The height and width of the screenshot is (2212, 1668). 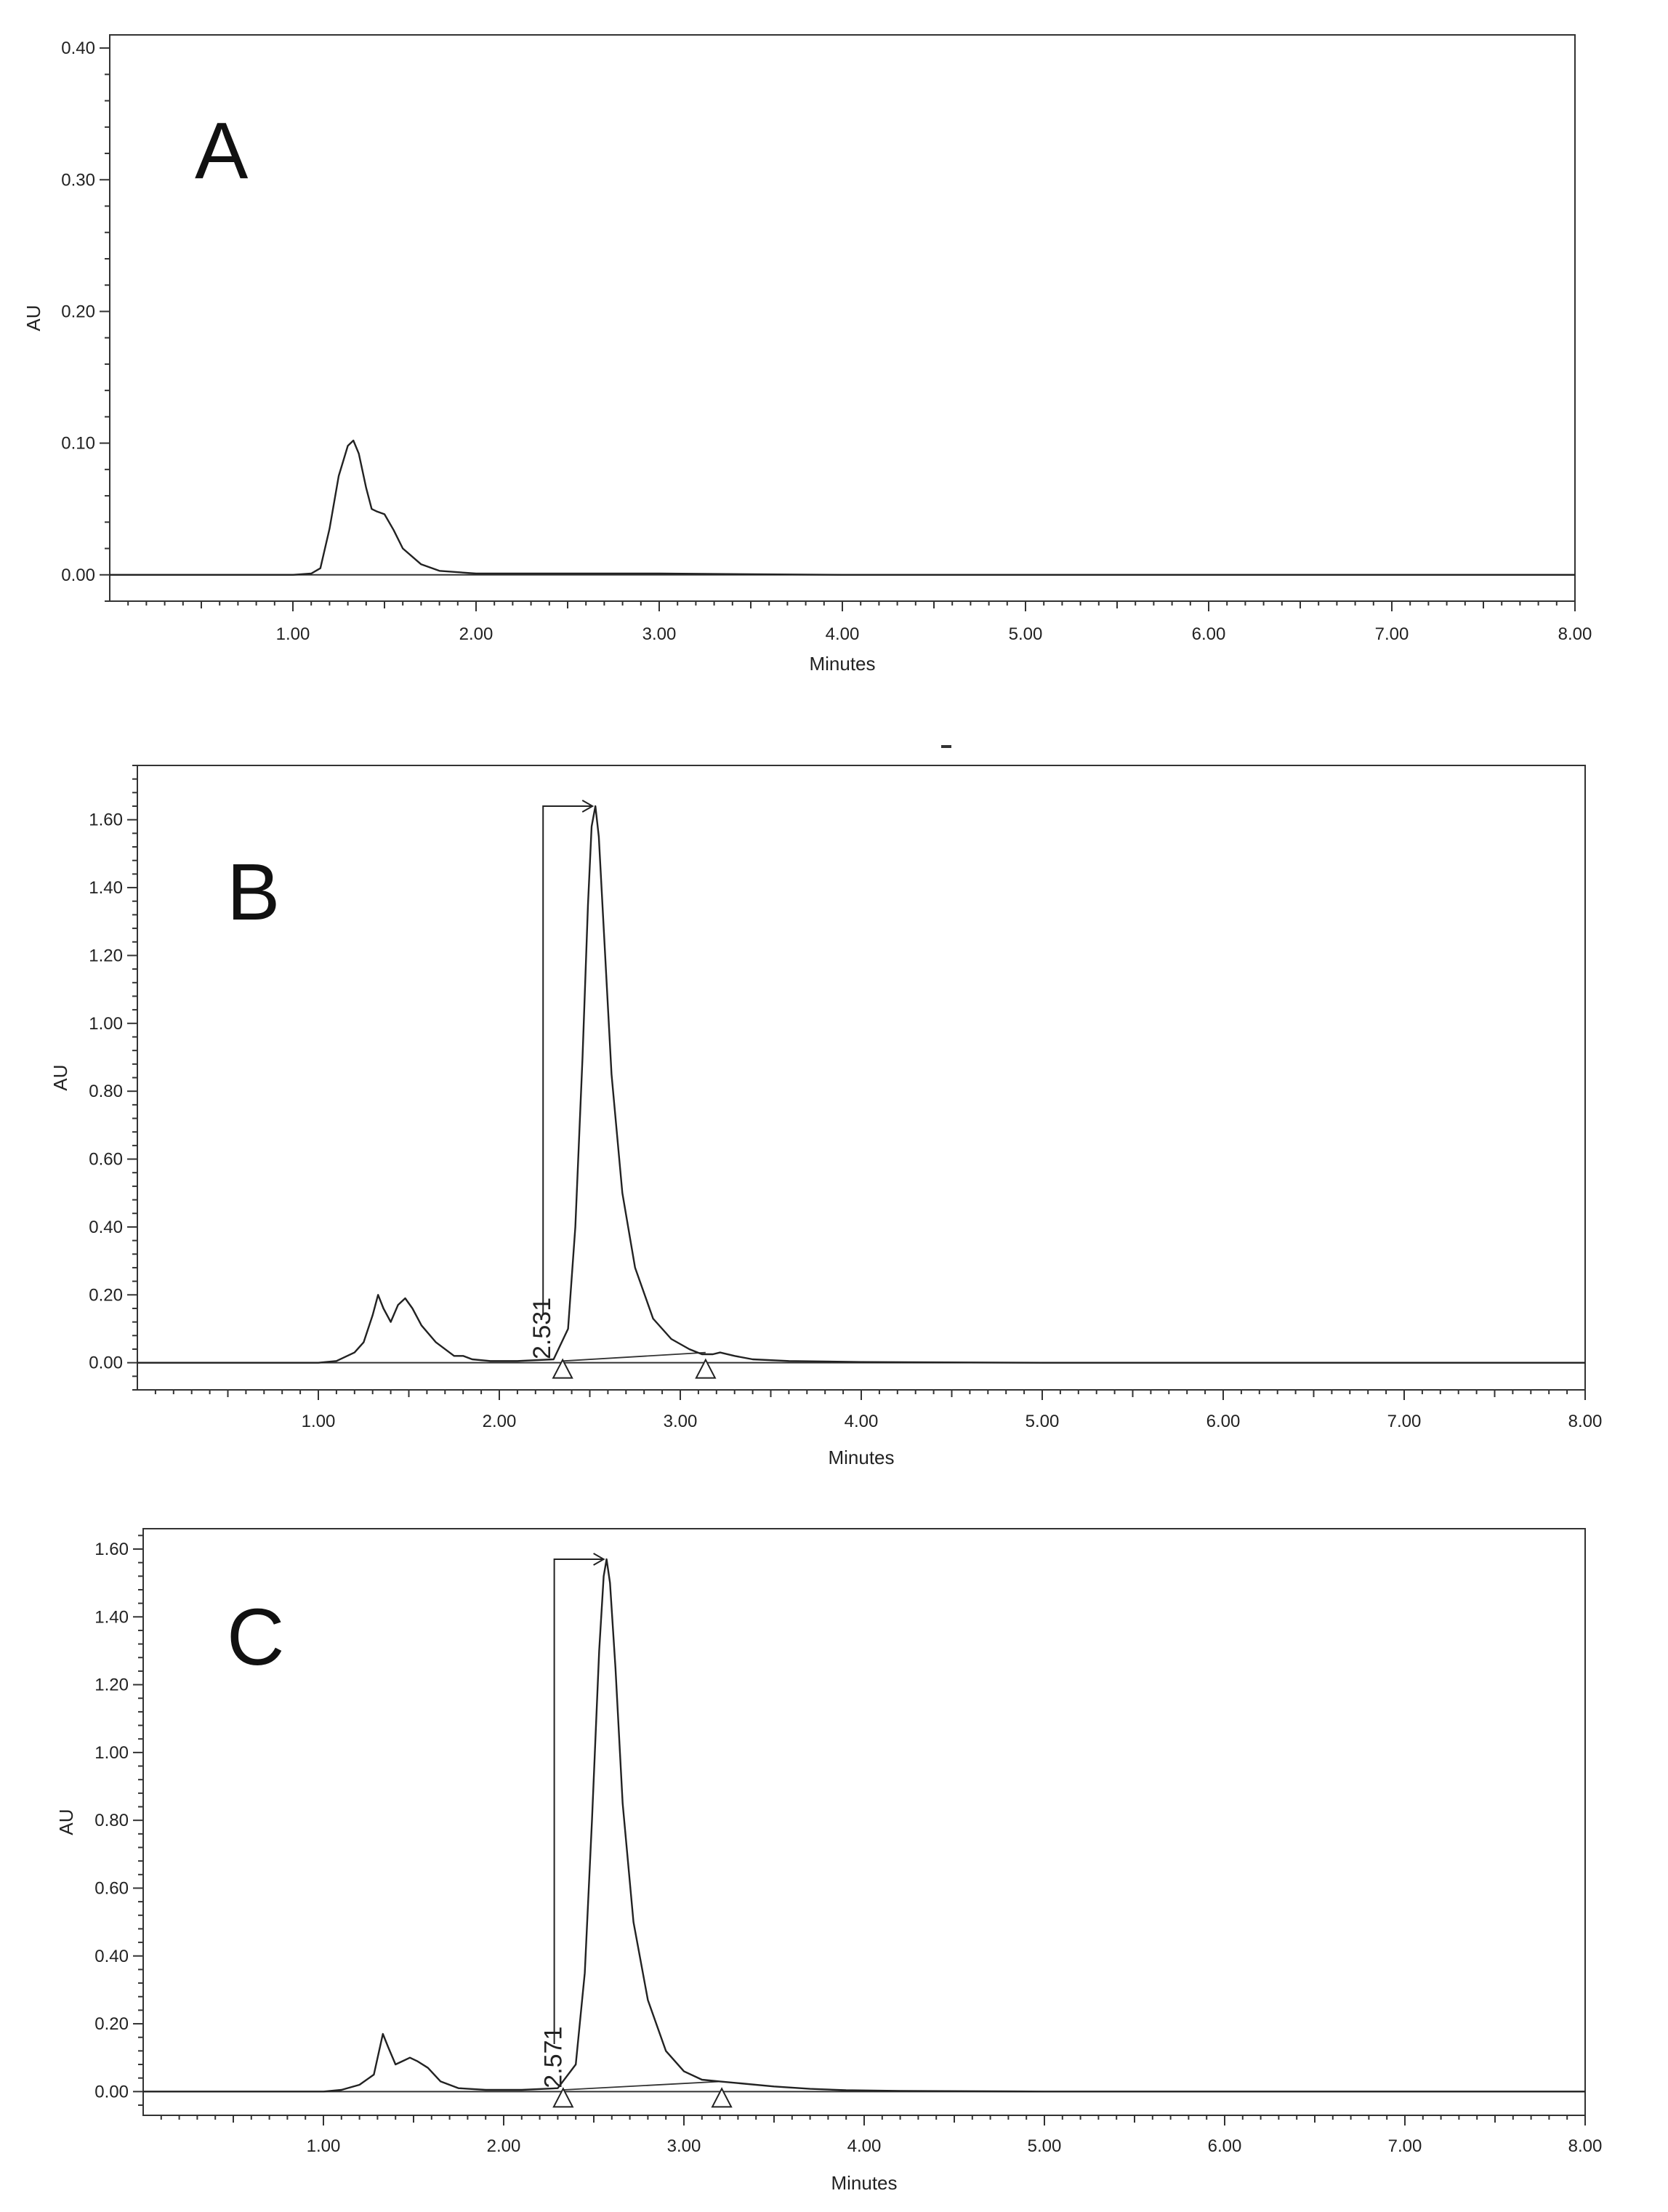 What do you see at coordinates (554, 2057) in the screenshot?
I see `peak-retention-time-label: 2.571` at bounding box center [554, 2057].